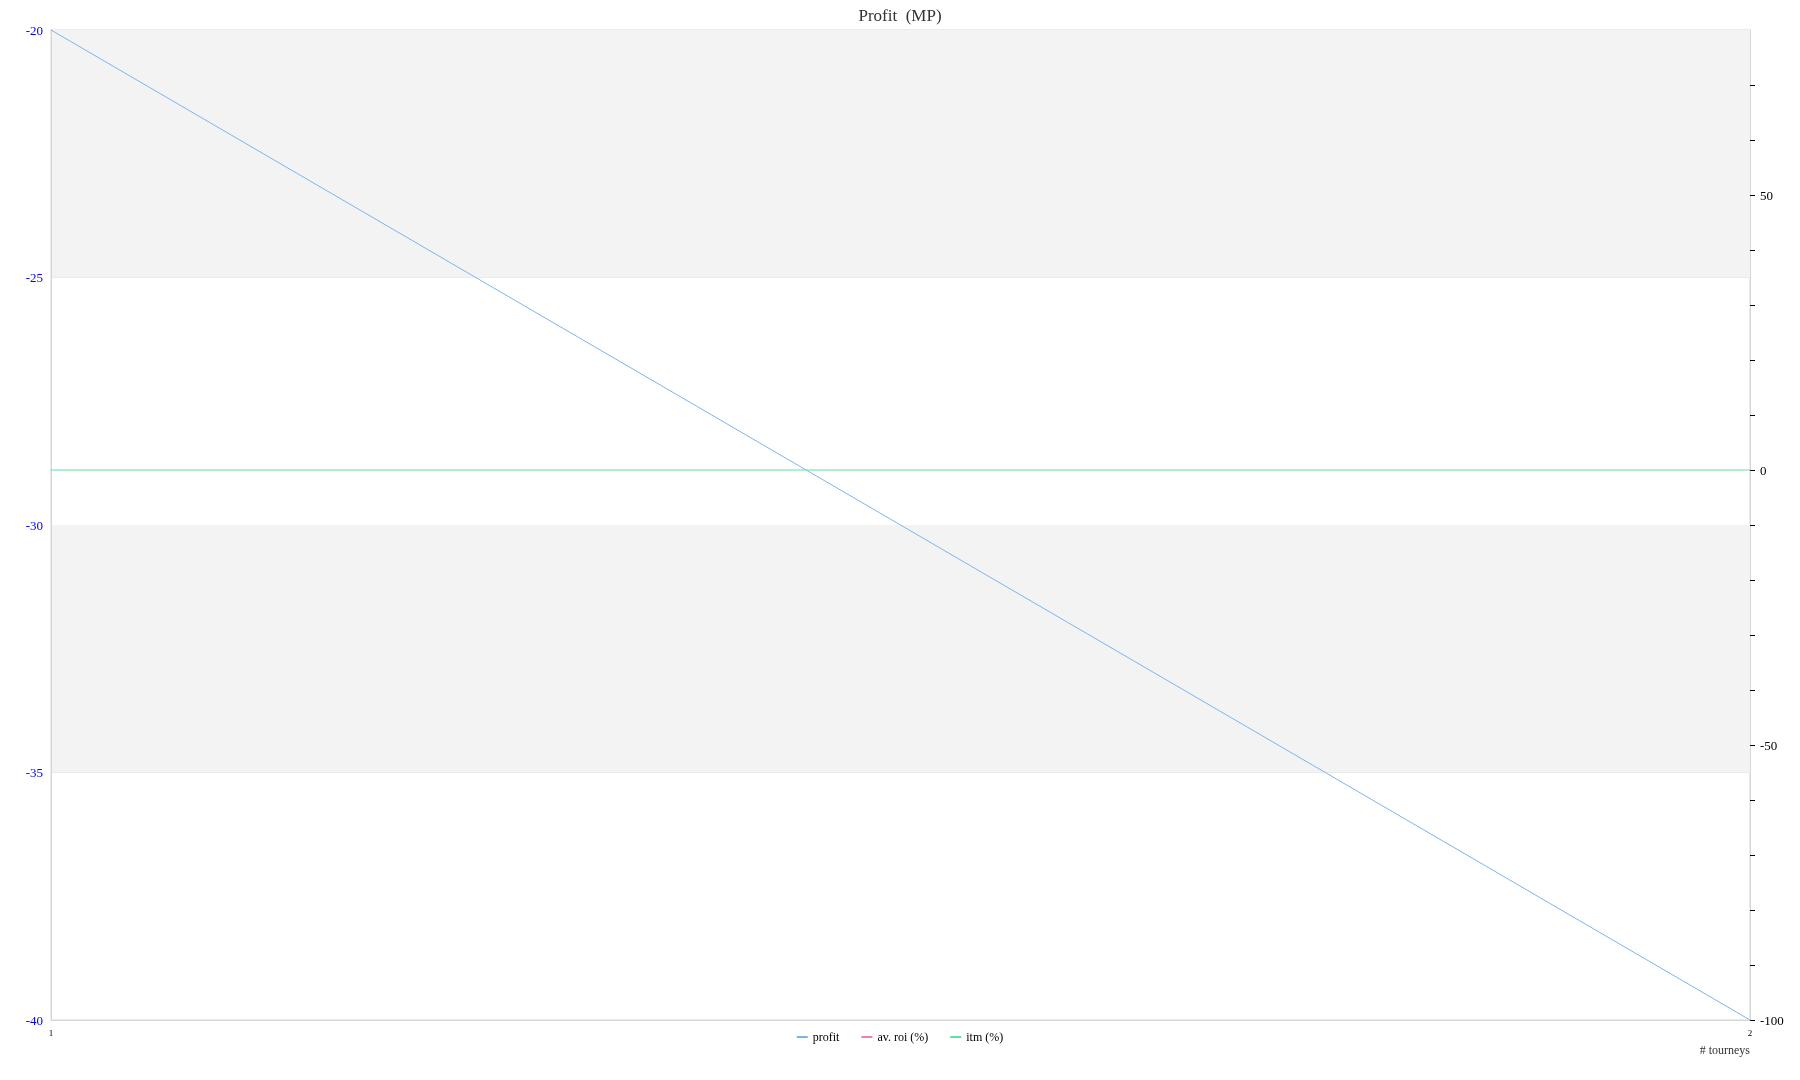 The height and width of the screenshot is (1080, 1800). I want to click on x-tick-label: 1, so click(51, 1032).